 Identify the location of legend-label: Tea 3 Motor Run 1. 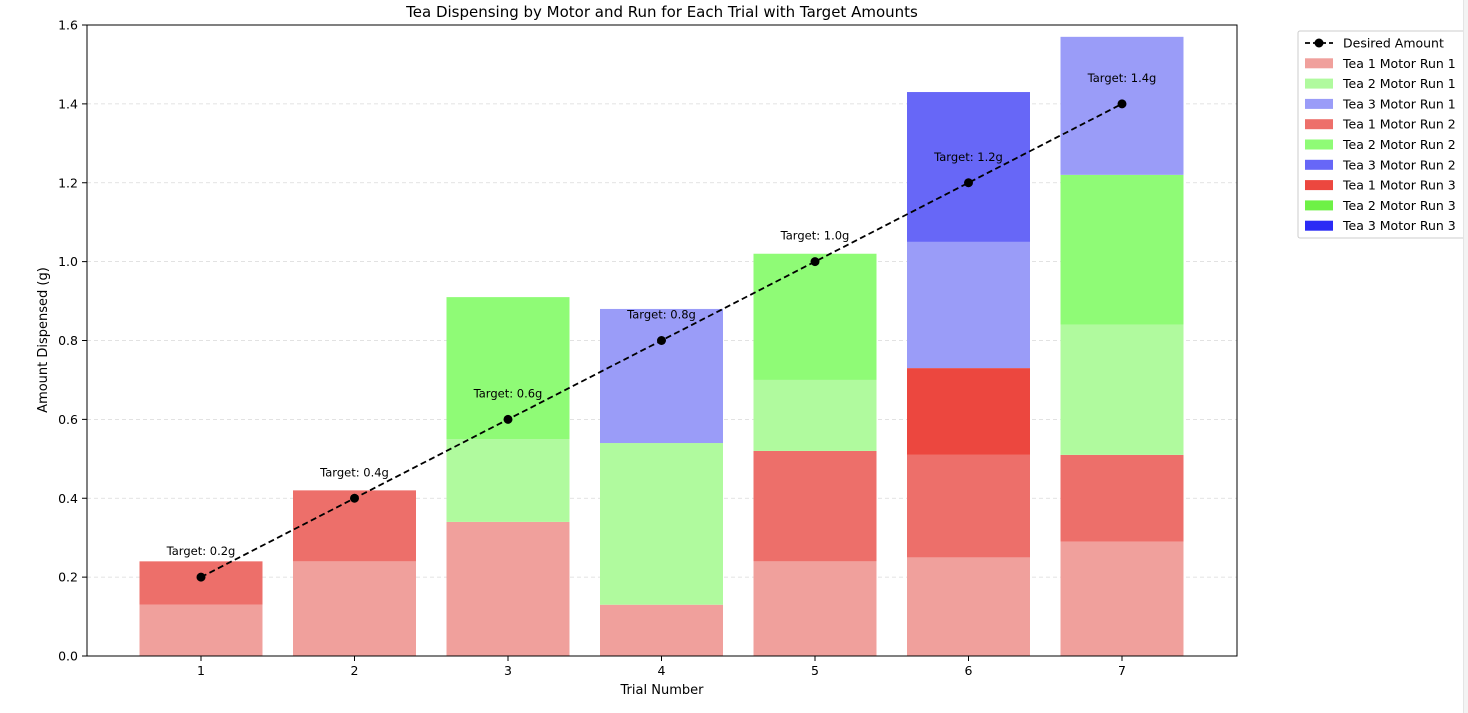
(1399, 103).